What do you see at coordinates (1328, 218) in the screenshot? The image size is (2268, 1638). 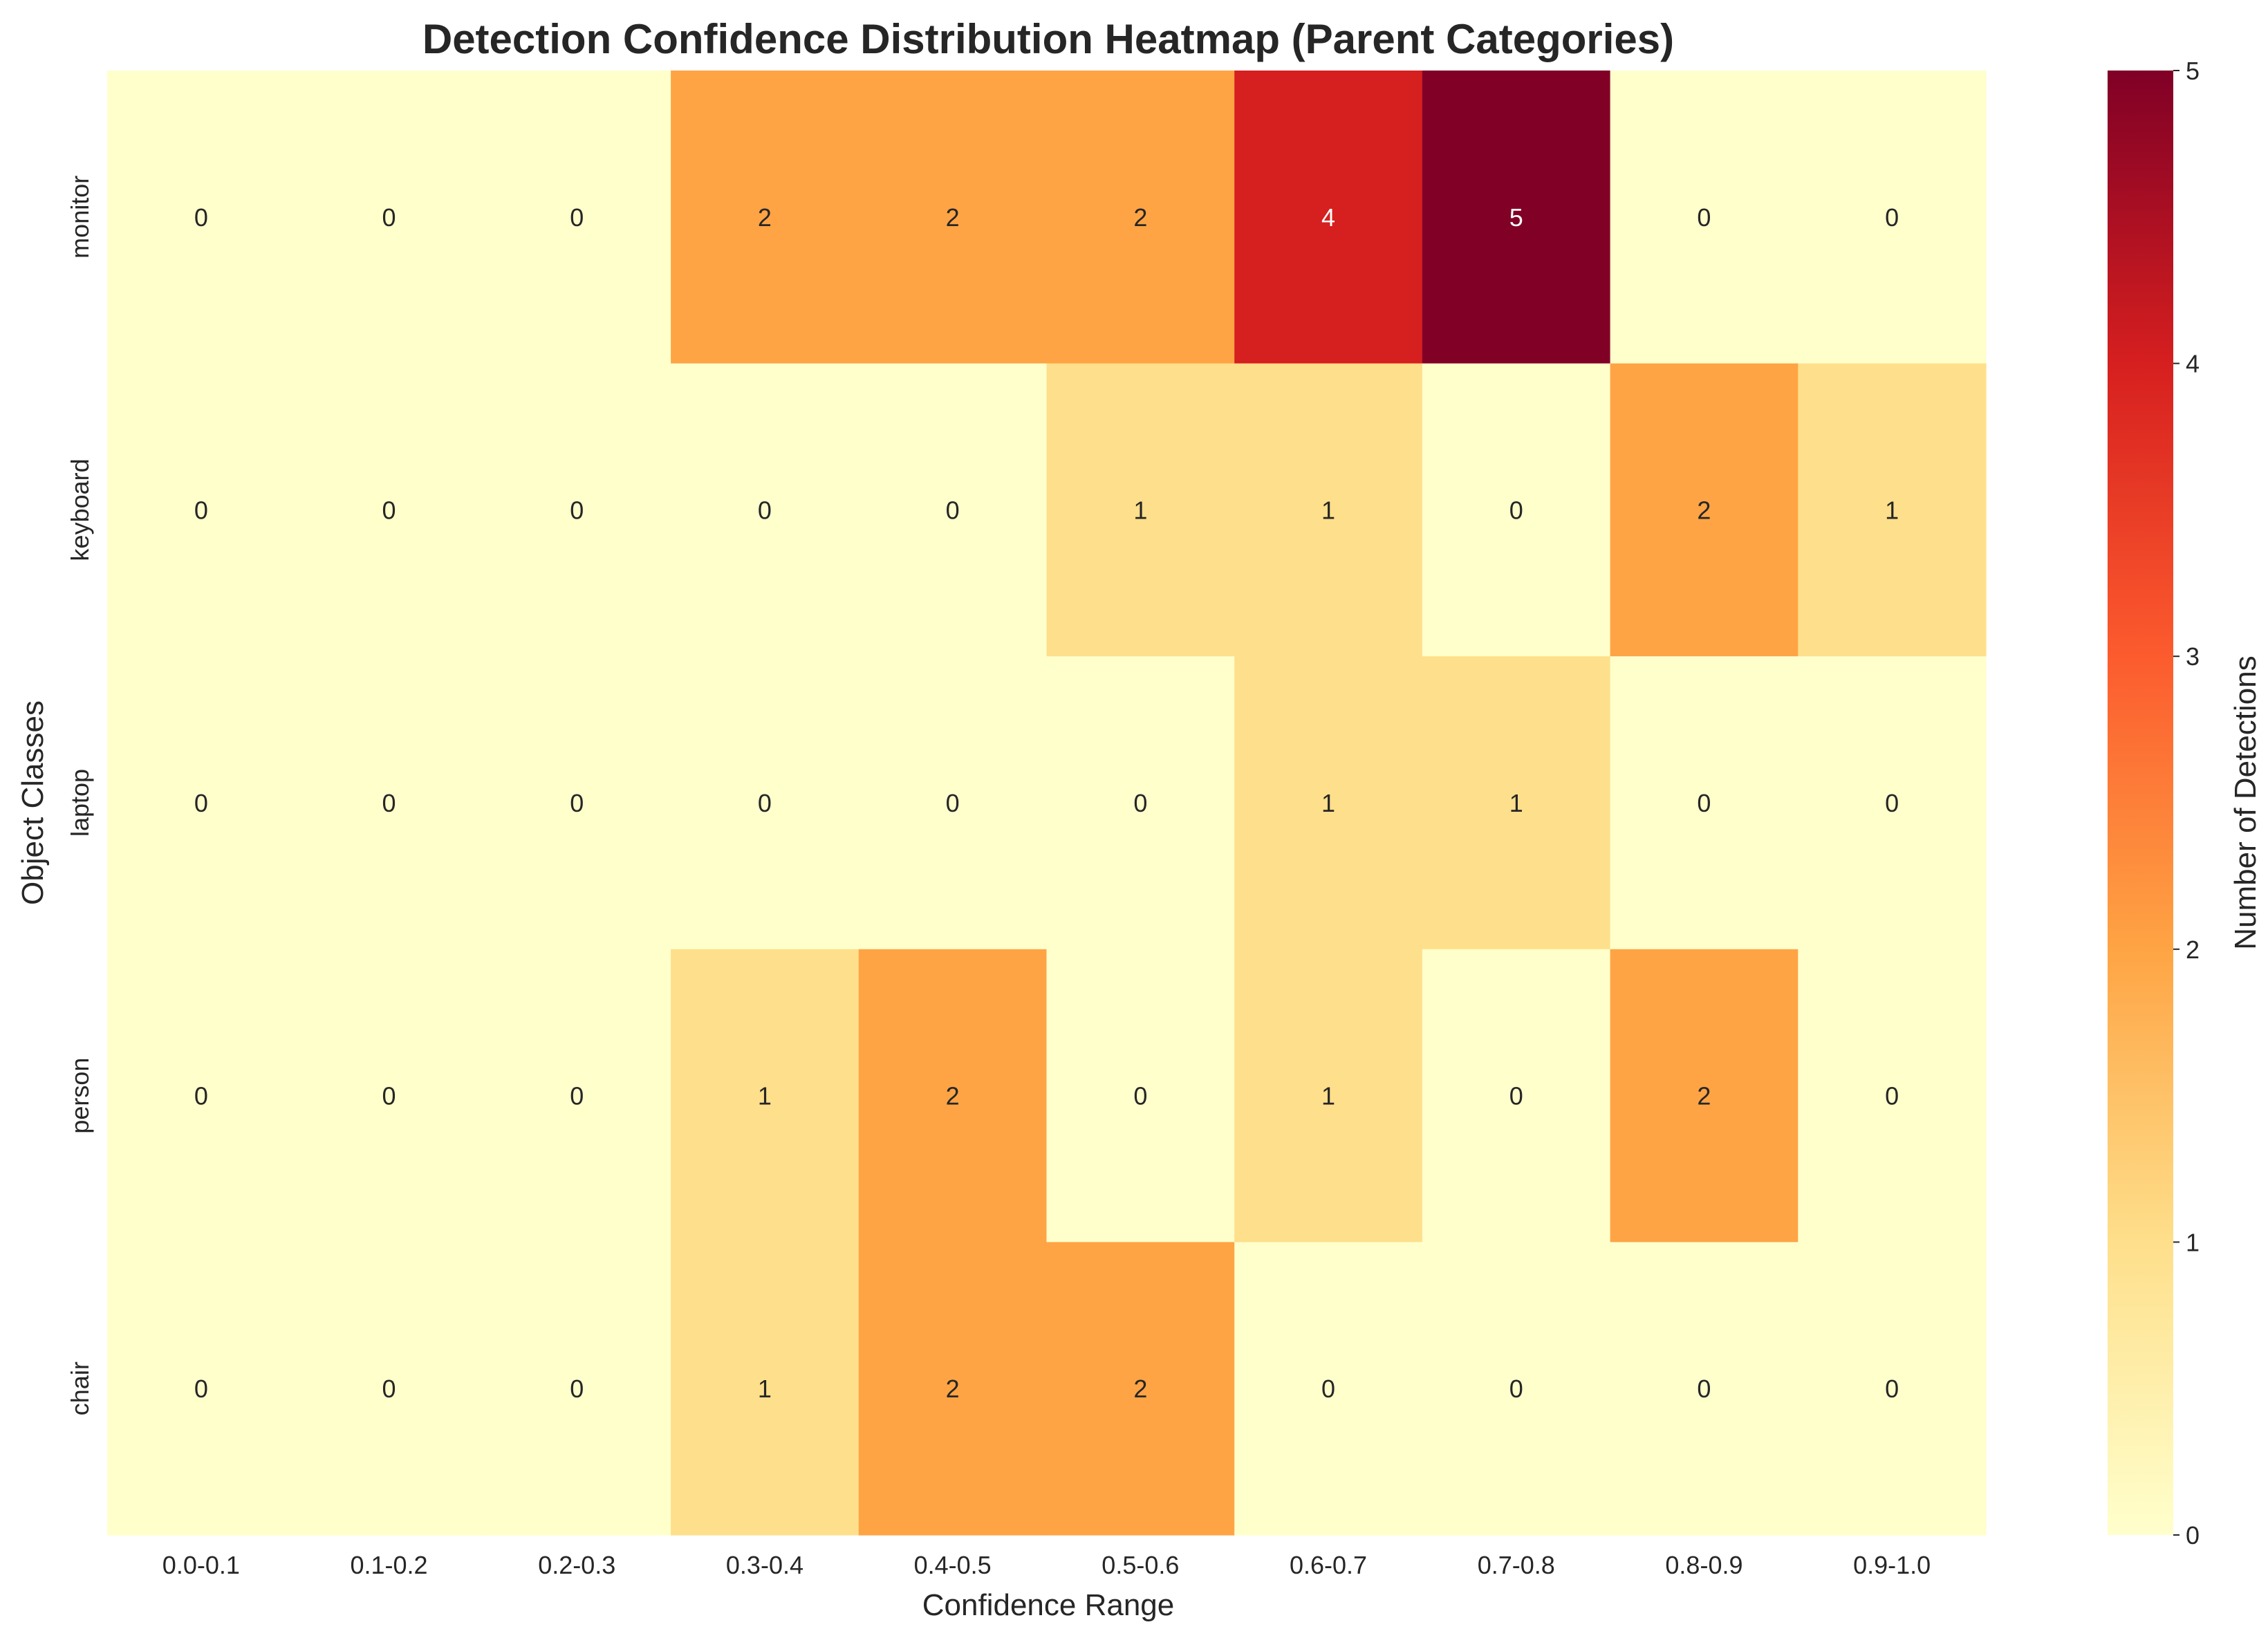 I see `cell-value-label: 4` at bounding box center [1328, 218].